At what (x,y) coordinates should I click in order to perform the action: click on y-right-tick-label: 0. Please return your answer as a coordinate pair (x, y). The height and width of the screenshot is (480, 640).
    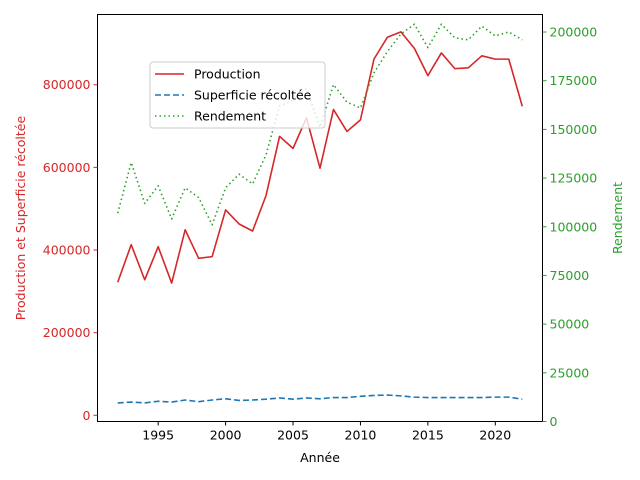
    Looking at the image, I should click on (554, 421).